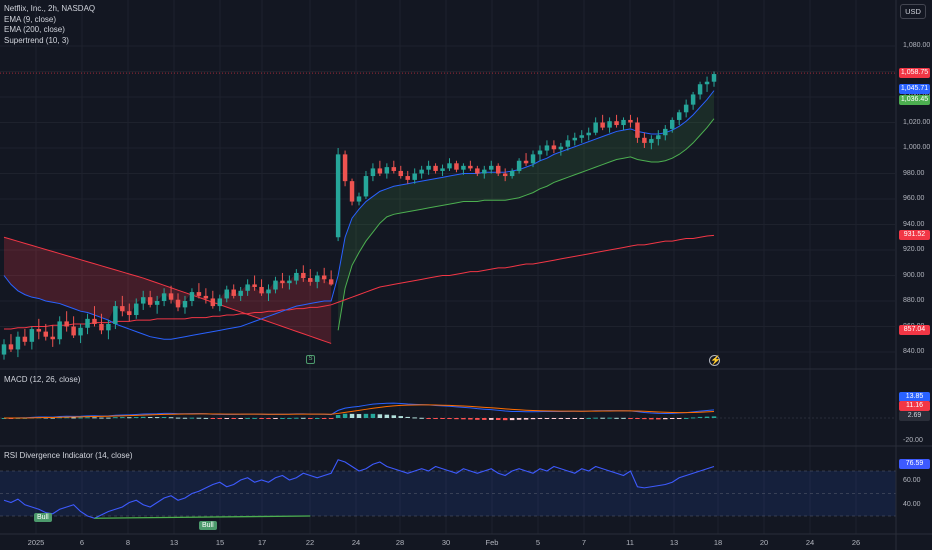 The width and height of the screenshot is (932, 550). I want to click on supertrend-price-tag: 1,036.45, so click(914, 100).